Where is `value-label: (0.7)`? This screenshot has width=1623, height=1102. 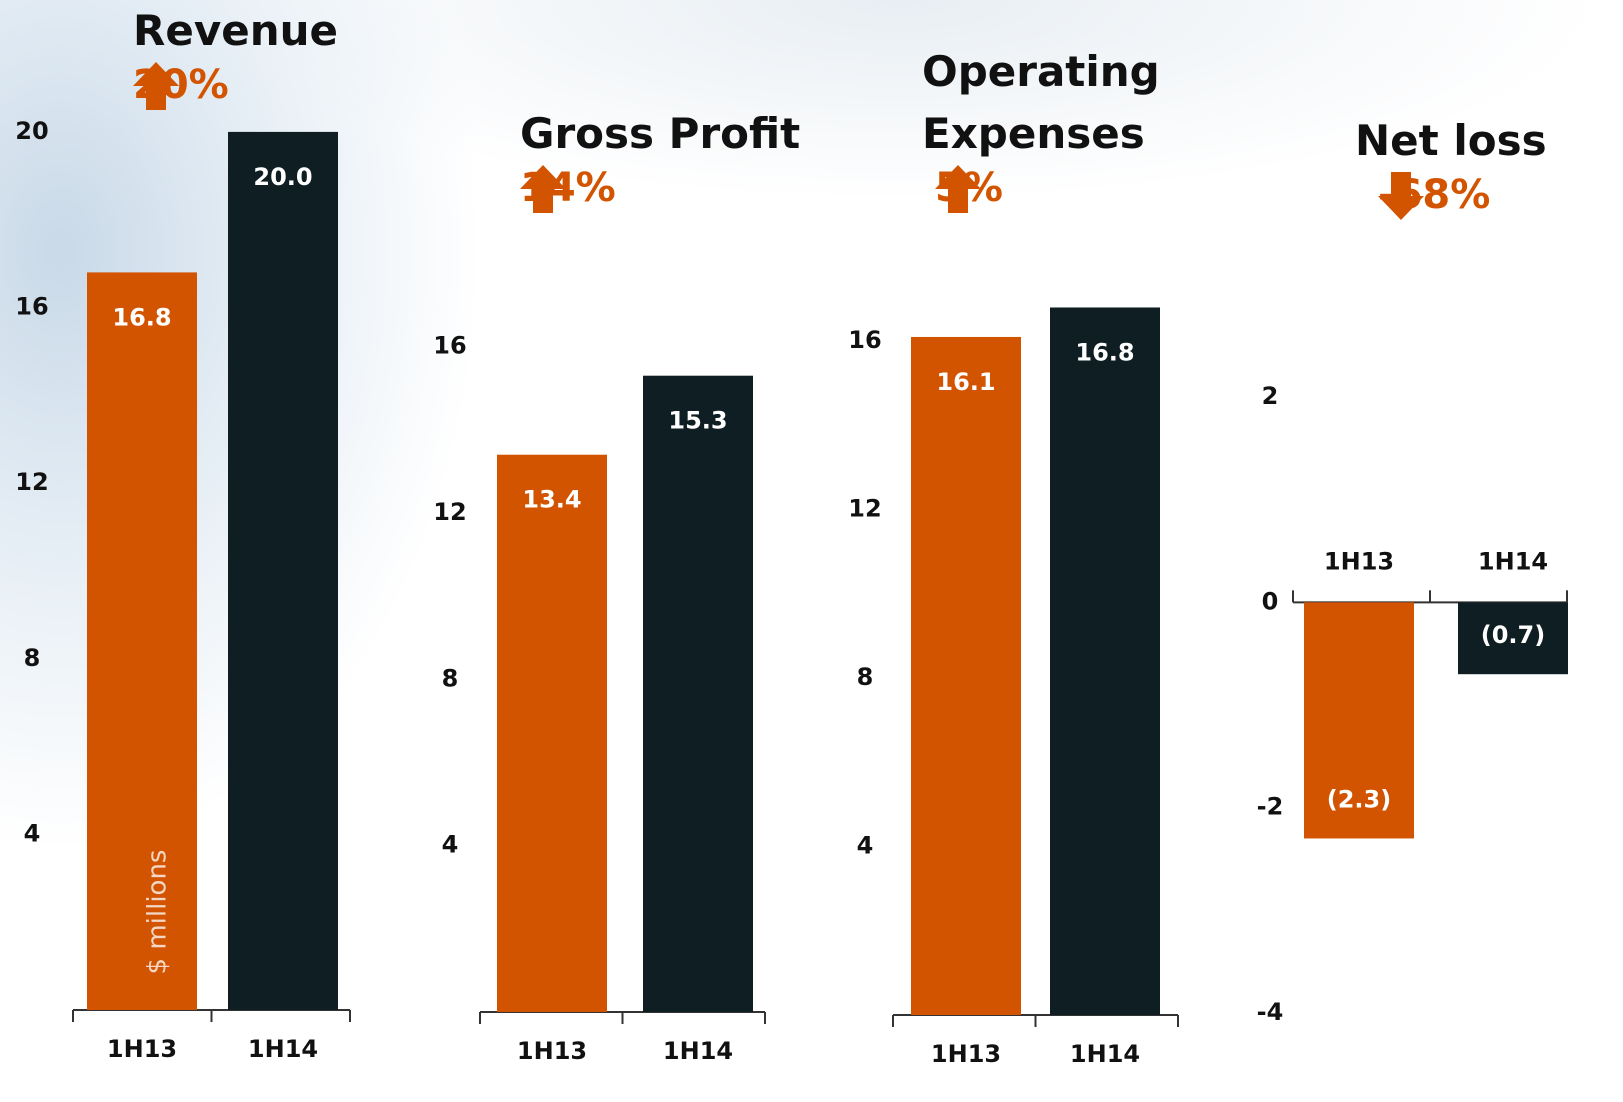 value-label: (0.7) is located at coordinates (1513, 635).